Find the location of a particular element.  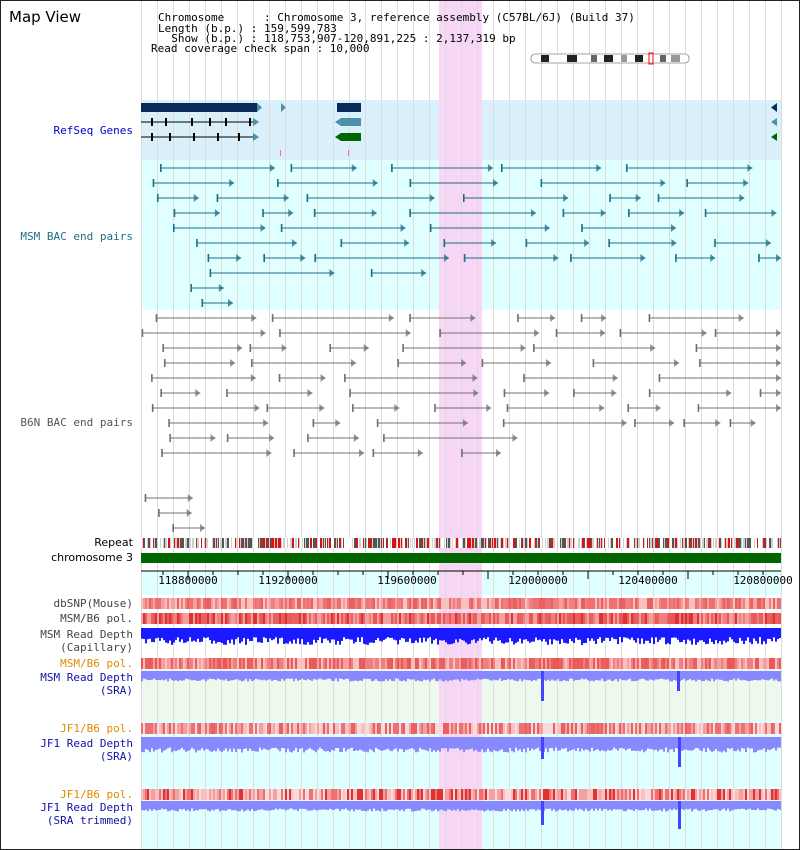

msm-depth-capillary-track is located at coordinates (461, 636).